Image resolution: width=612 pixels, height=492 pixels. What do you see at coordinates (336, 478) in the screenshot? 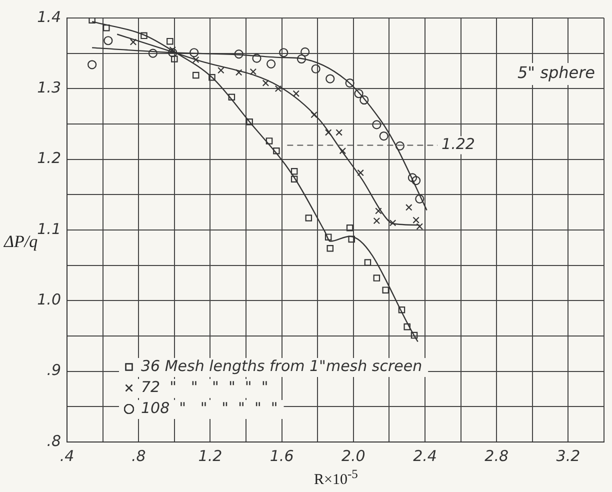
I see `x-axis-title: R×10$^{-5}$` at bounding box center [336, 478].